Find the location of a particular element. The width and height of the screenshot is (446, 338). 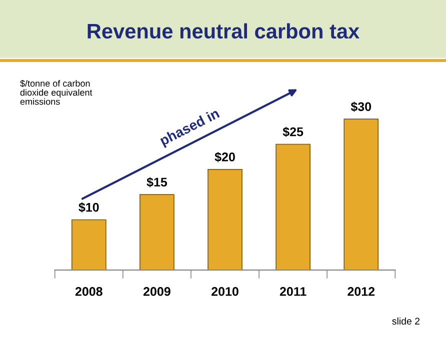

data-label: $20 is located at coordinates (224, 157).